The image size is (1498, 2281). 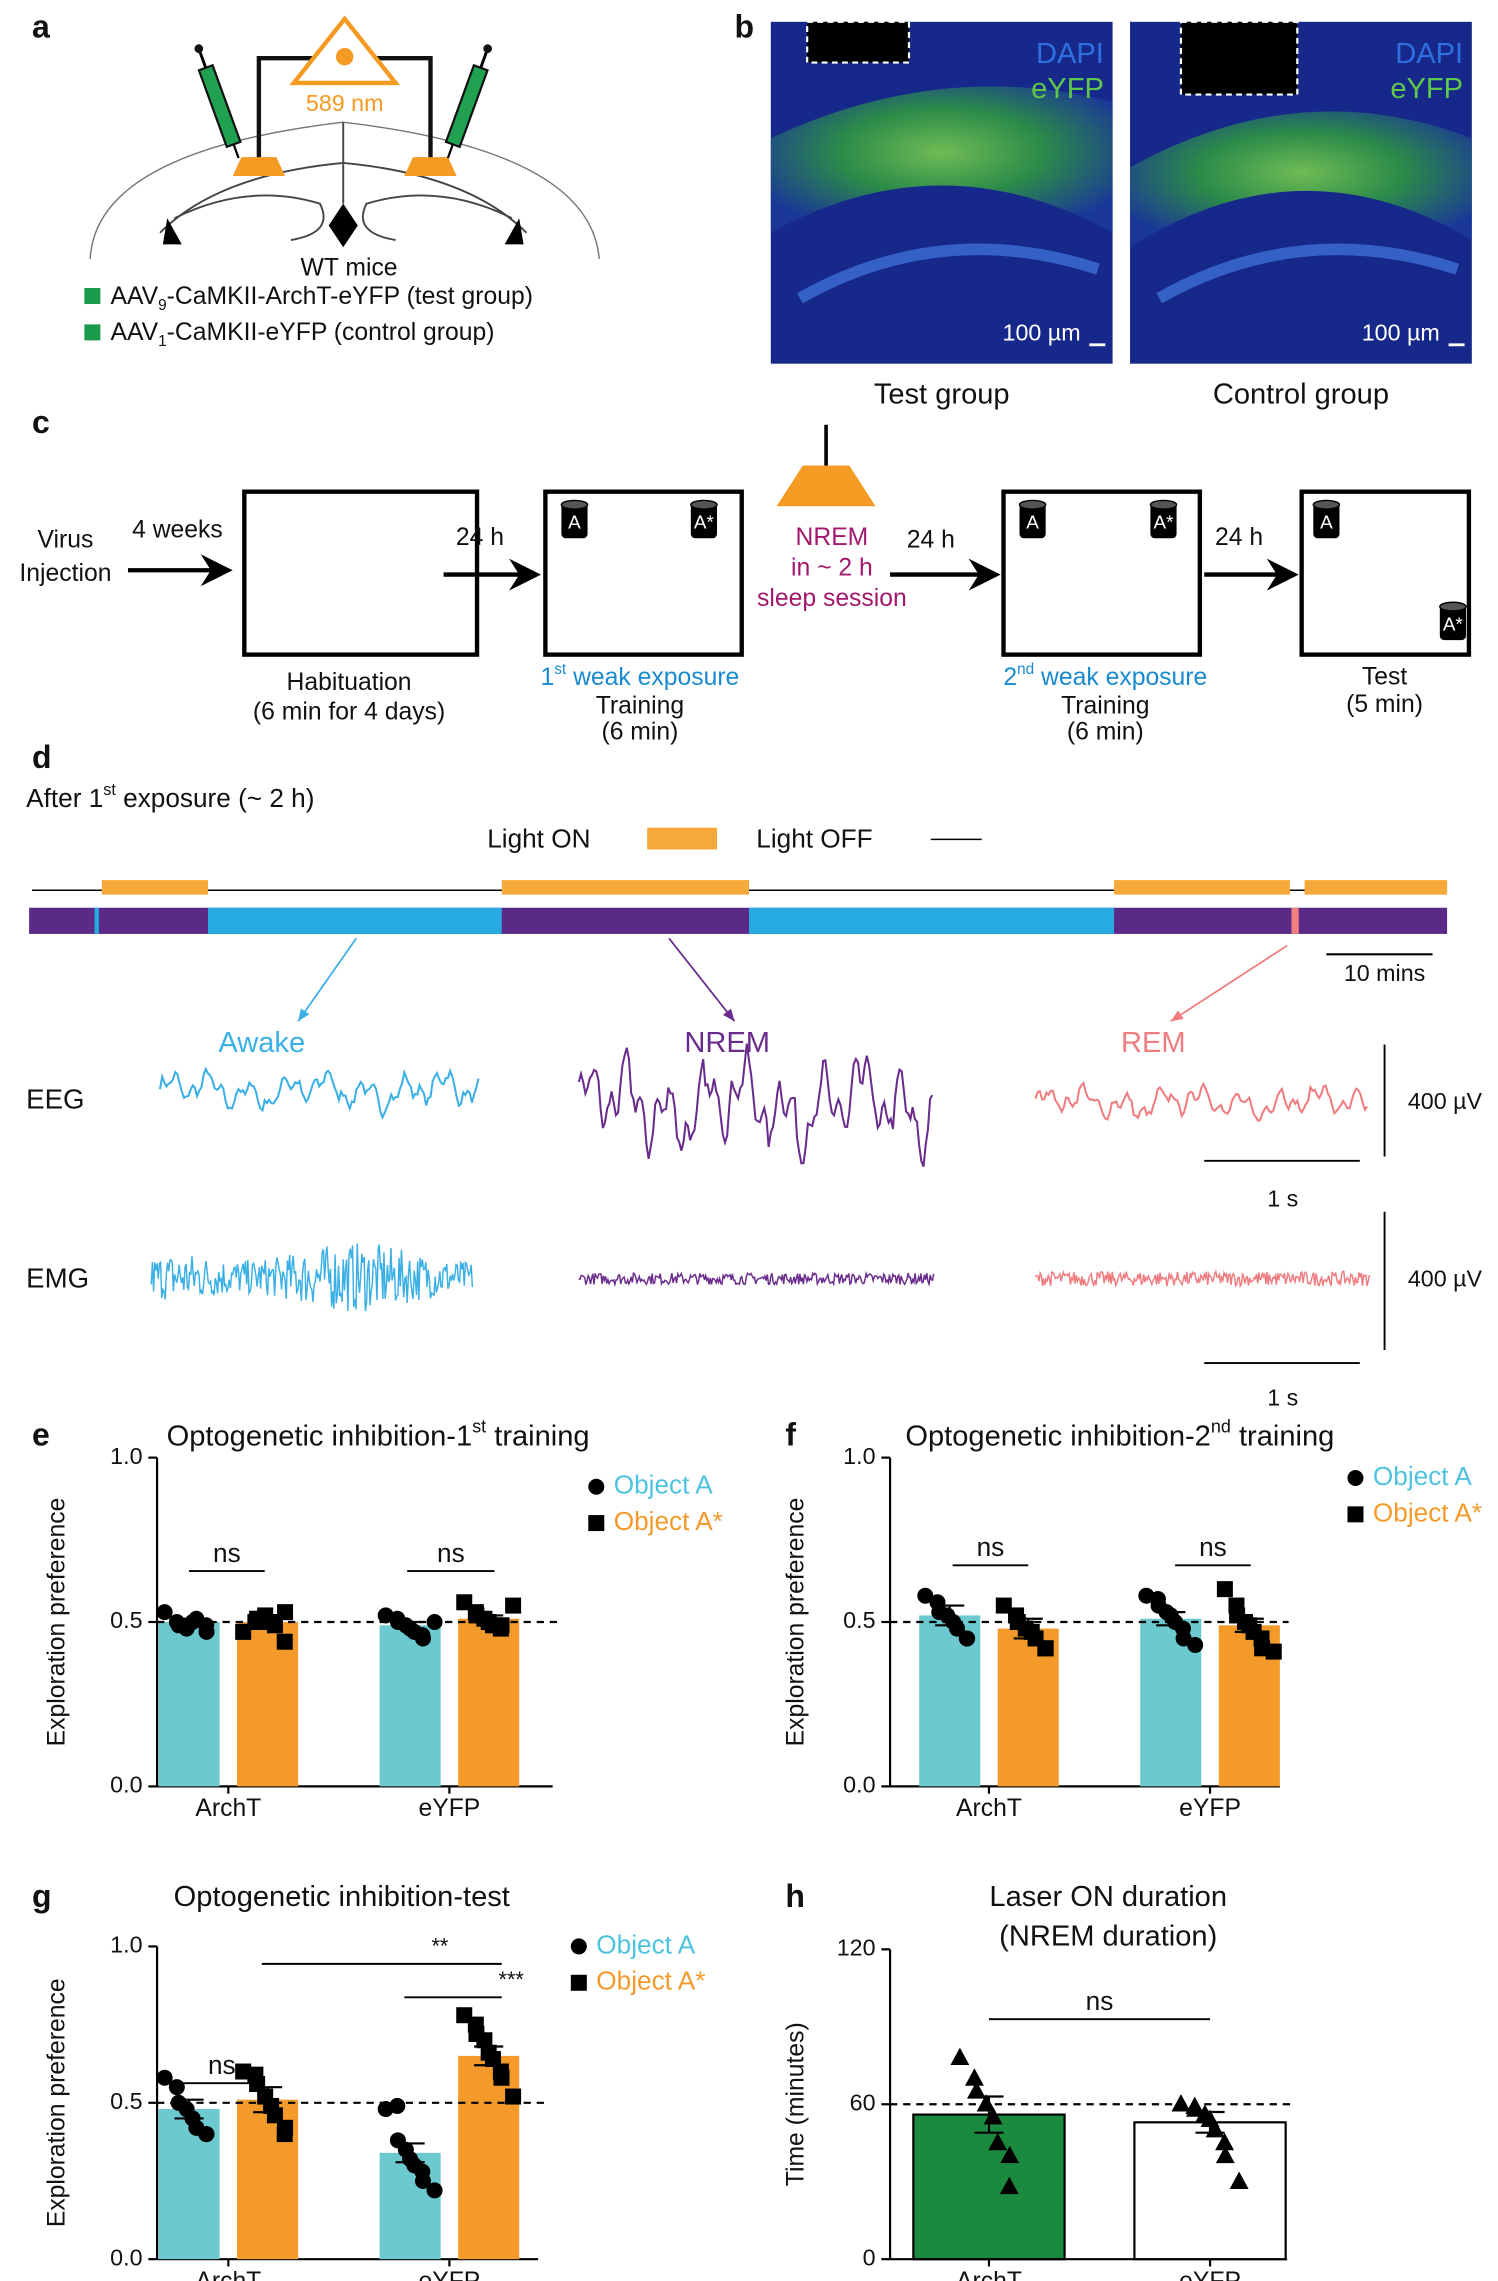 I want to click on syringe-plunger, so click(x=203, y=59).